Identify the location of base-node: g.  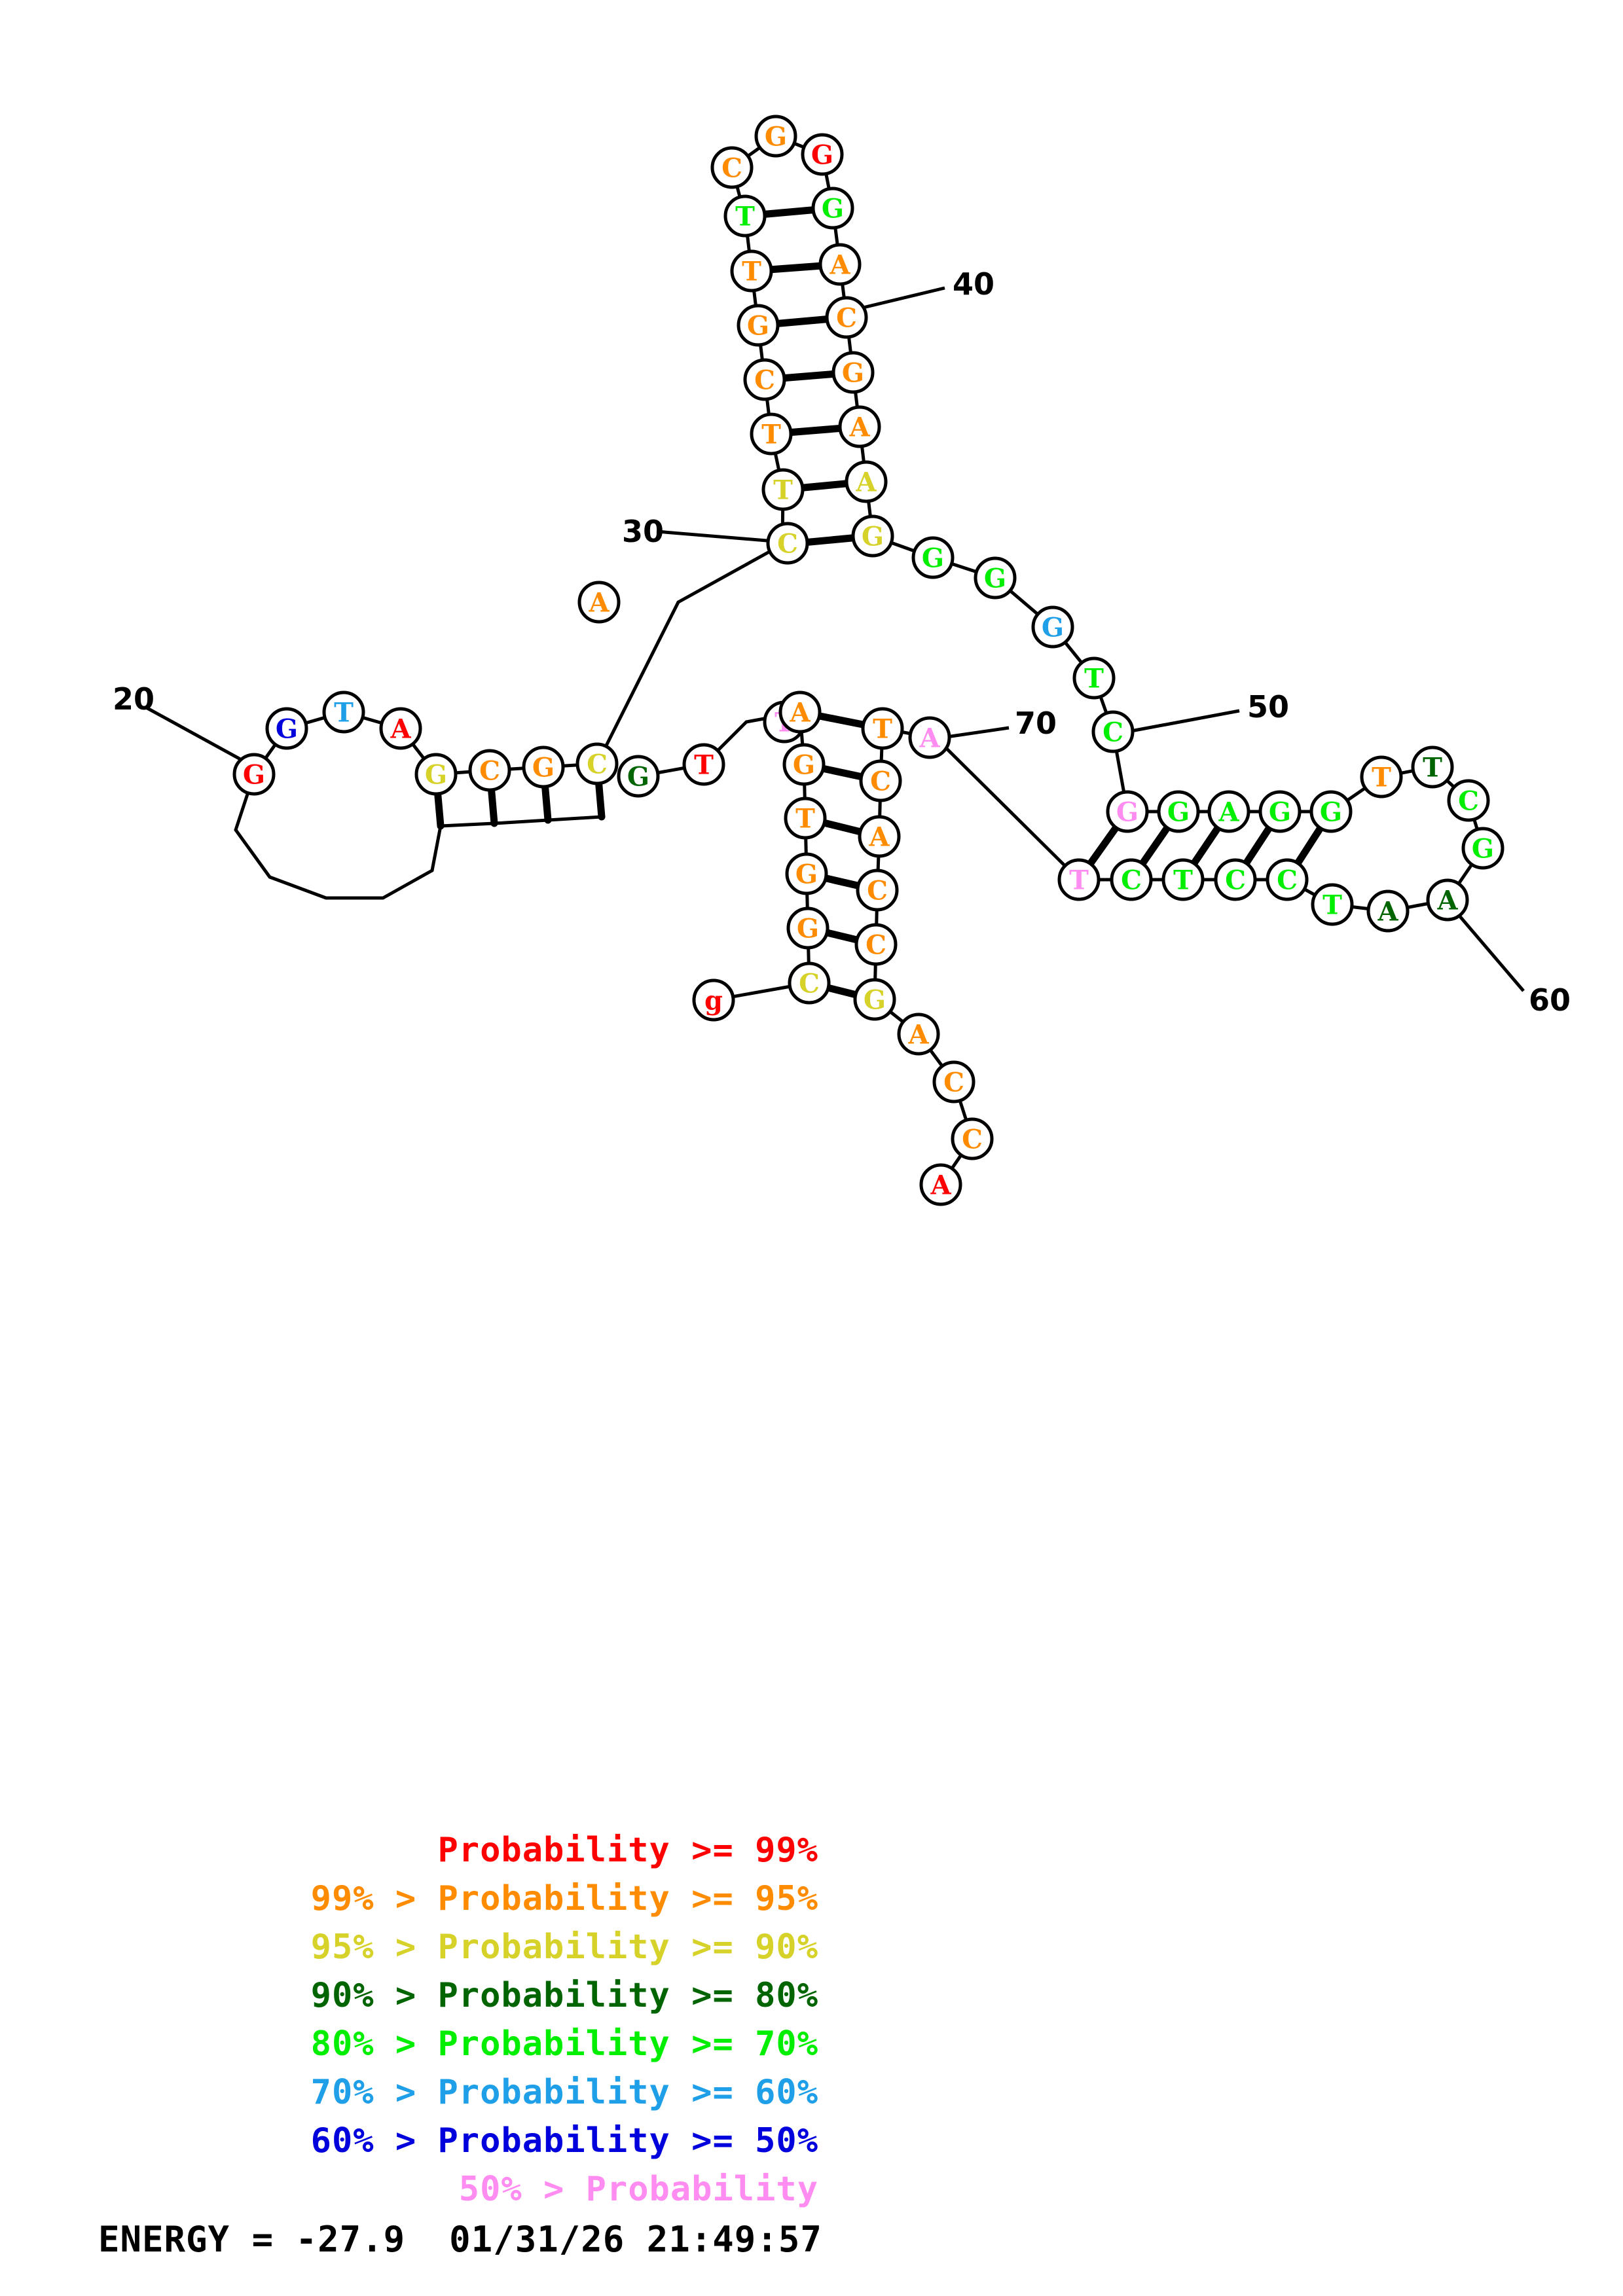
(713, 1000).